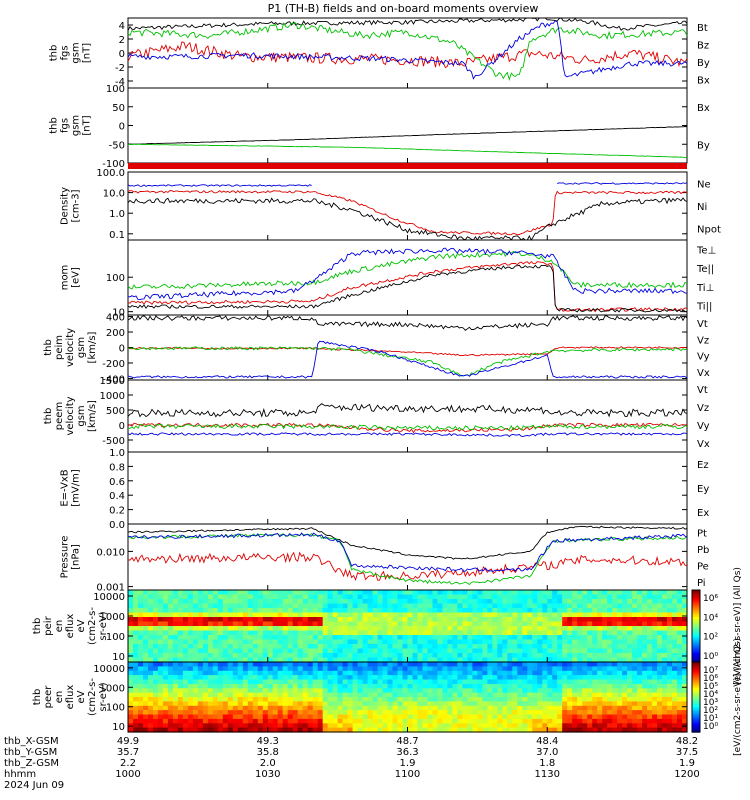 This screenshot has height=800, width=750. I want to click on legend-Ti⊥: Ti⊥, so click(705, 288).